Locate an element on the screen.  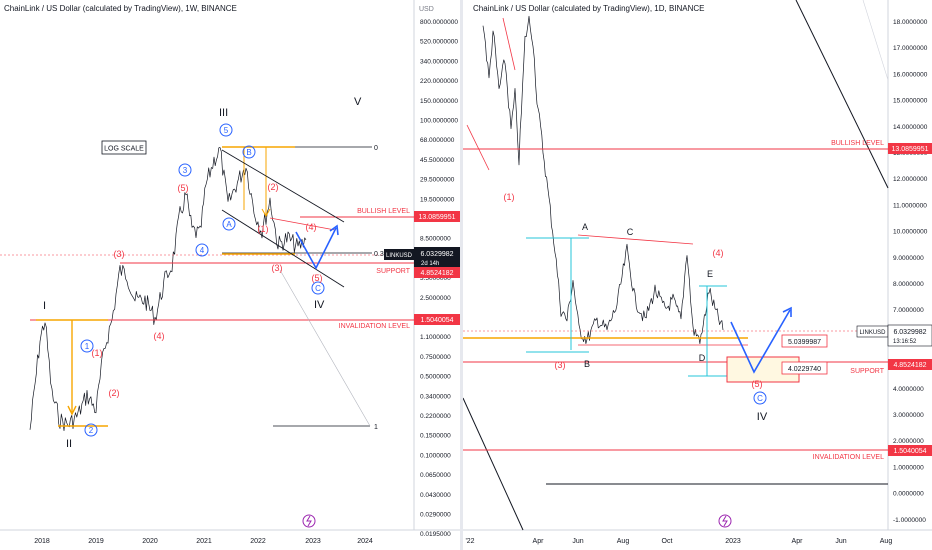
price-axis-tick-13: 3.5000000 is located at coordinates (435, 278).